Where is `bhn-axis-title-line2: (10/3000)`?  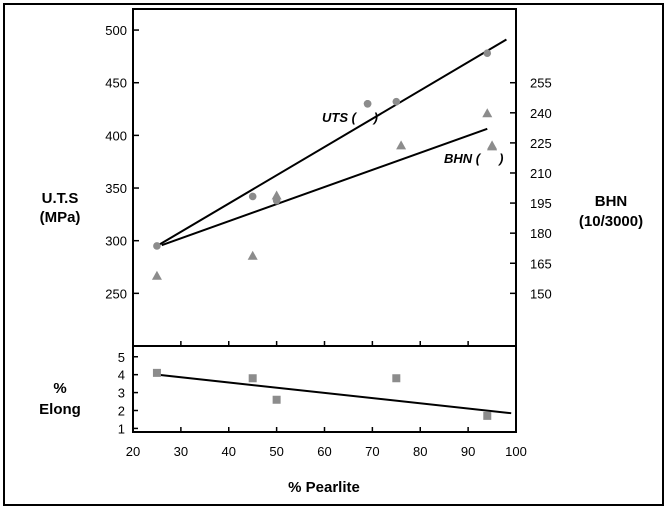 bhn-axis-title-line2: (10/3000) is located at coordinates (611, 221).